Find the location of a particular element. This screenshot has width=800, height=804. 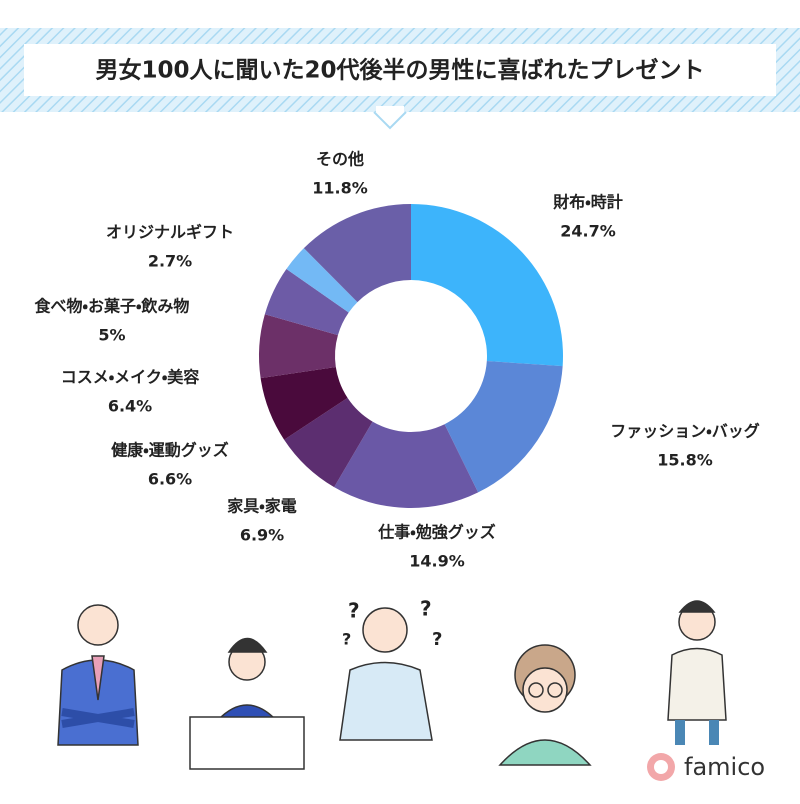

value-label: 2.7% is located at coordinates (170, 261).